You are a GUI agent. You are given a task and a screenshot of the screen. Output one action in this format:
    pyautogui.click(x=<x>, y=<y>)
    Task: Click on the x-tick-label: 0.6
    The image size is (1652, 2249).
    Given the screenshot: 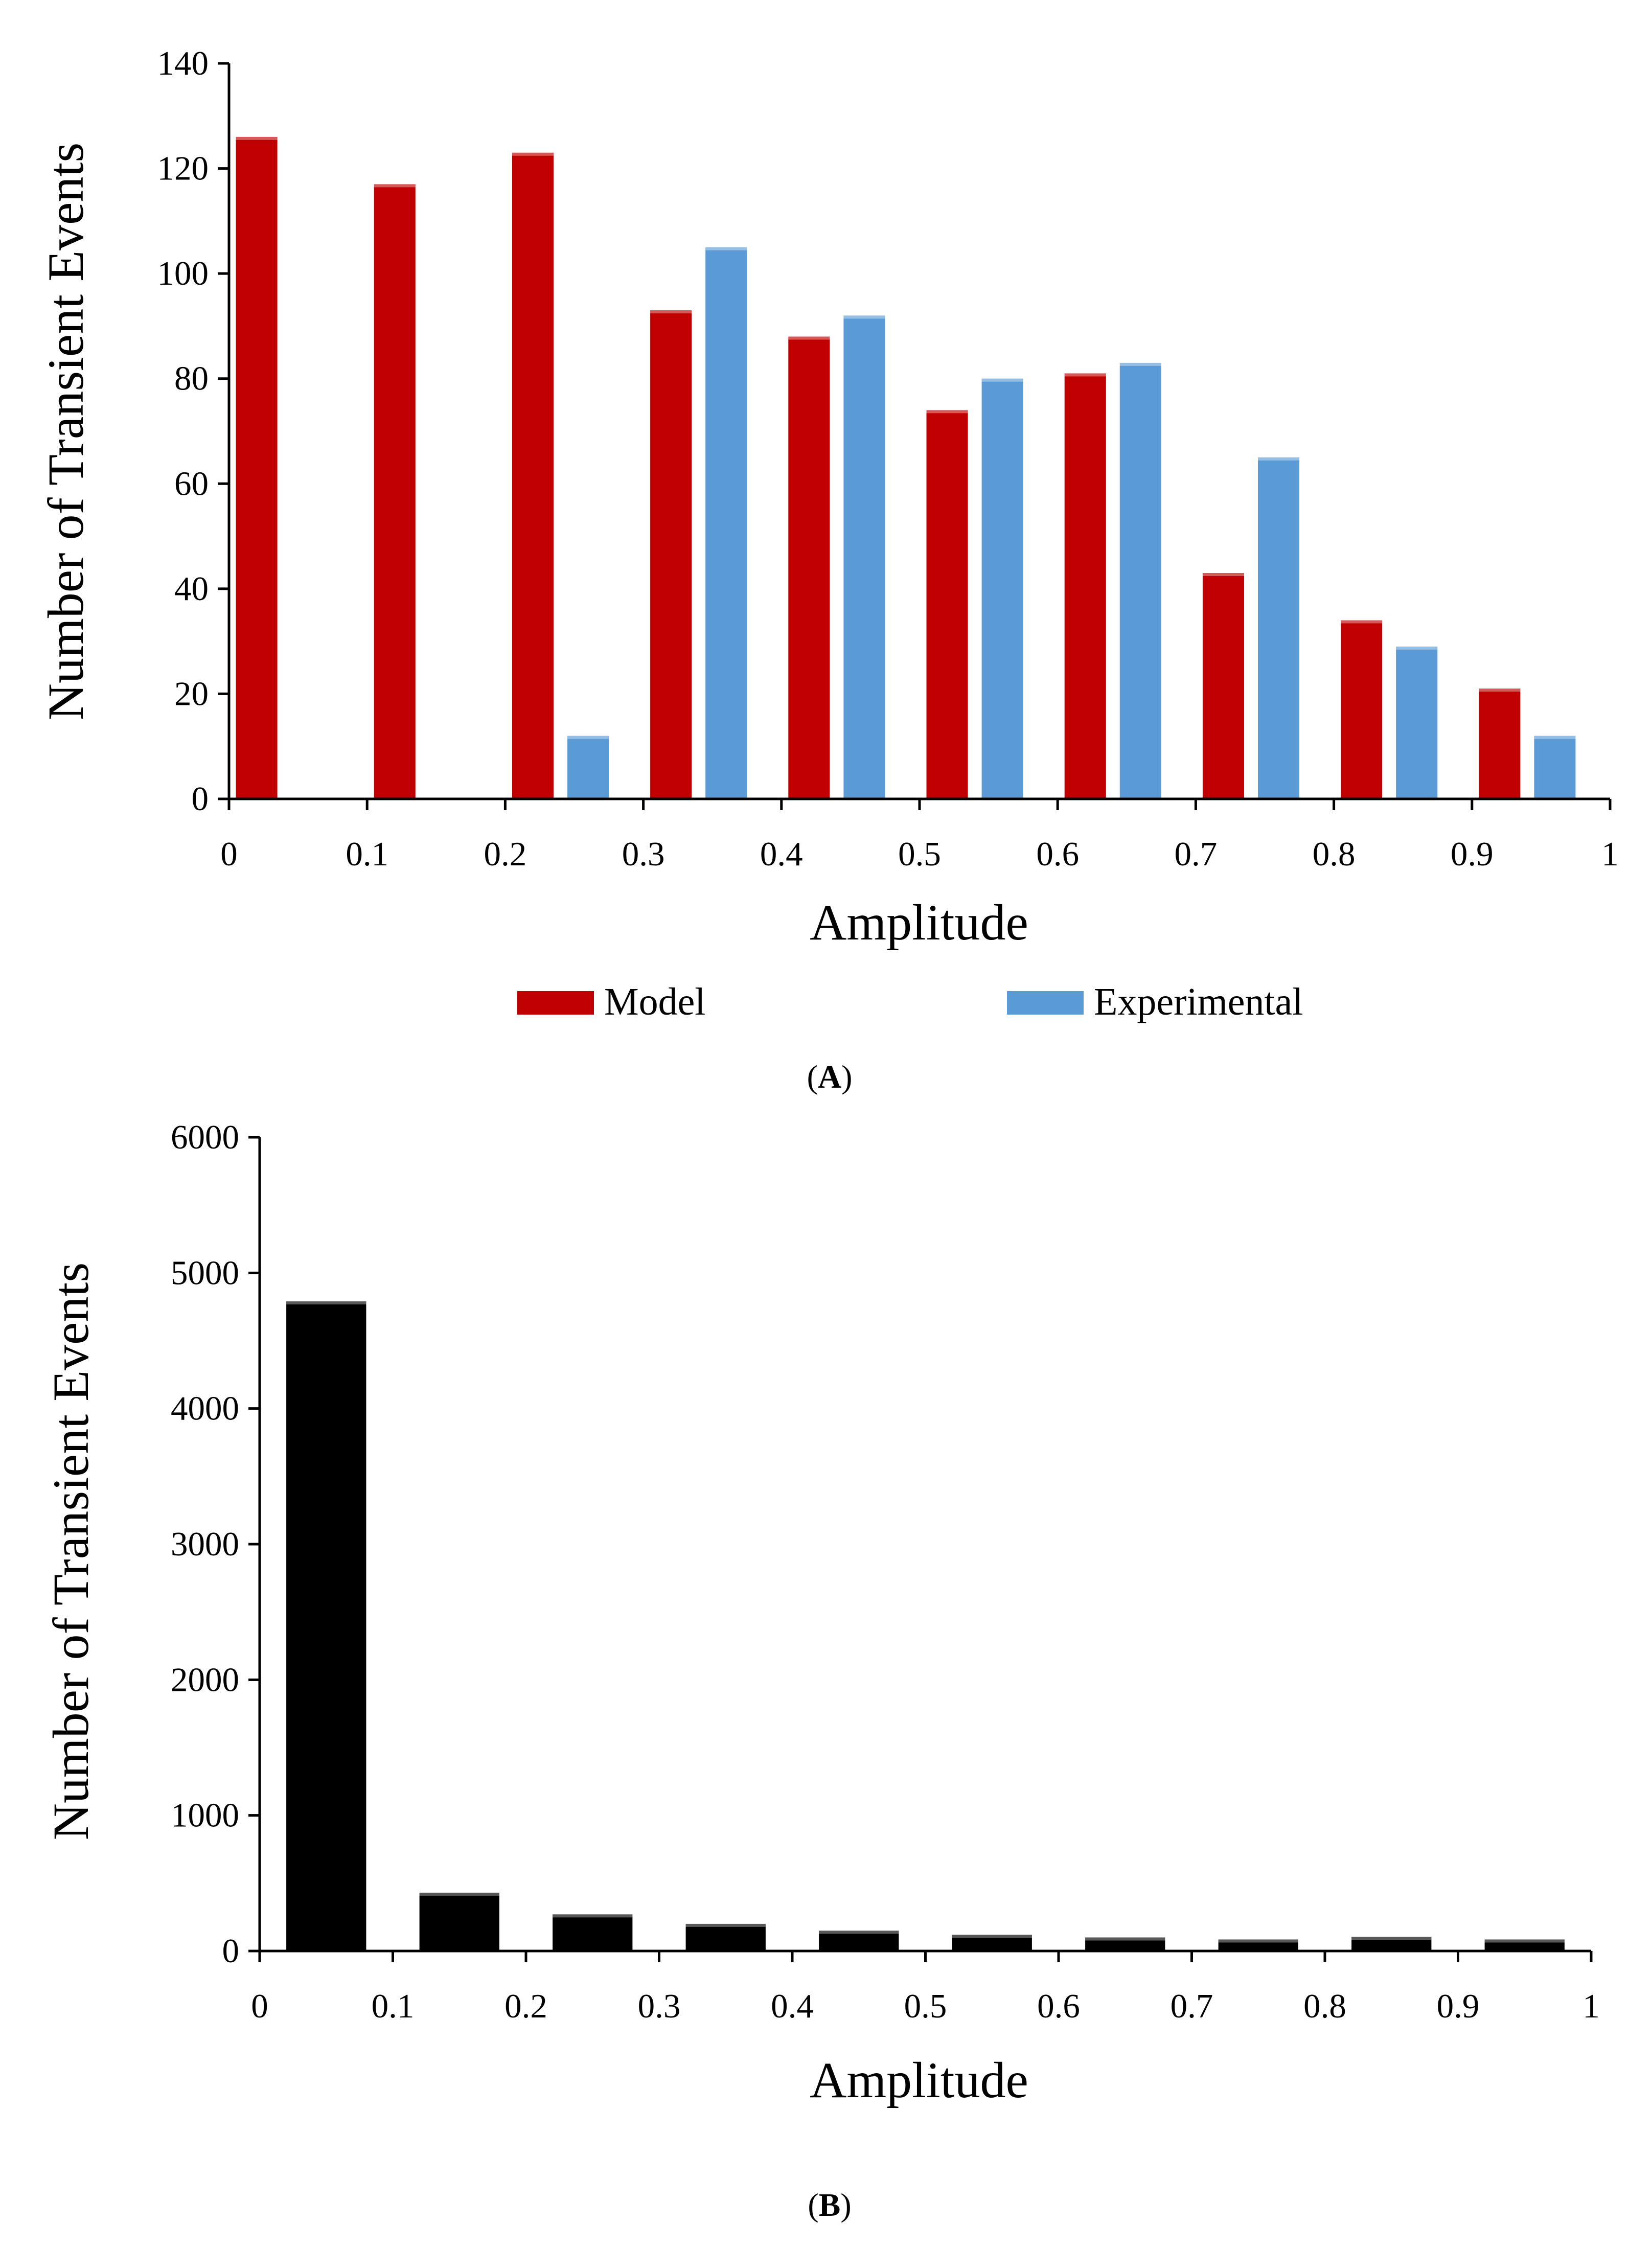 What is the action you would take?
    pyautogui.click(x=1058, y=2006)
    